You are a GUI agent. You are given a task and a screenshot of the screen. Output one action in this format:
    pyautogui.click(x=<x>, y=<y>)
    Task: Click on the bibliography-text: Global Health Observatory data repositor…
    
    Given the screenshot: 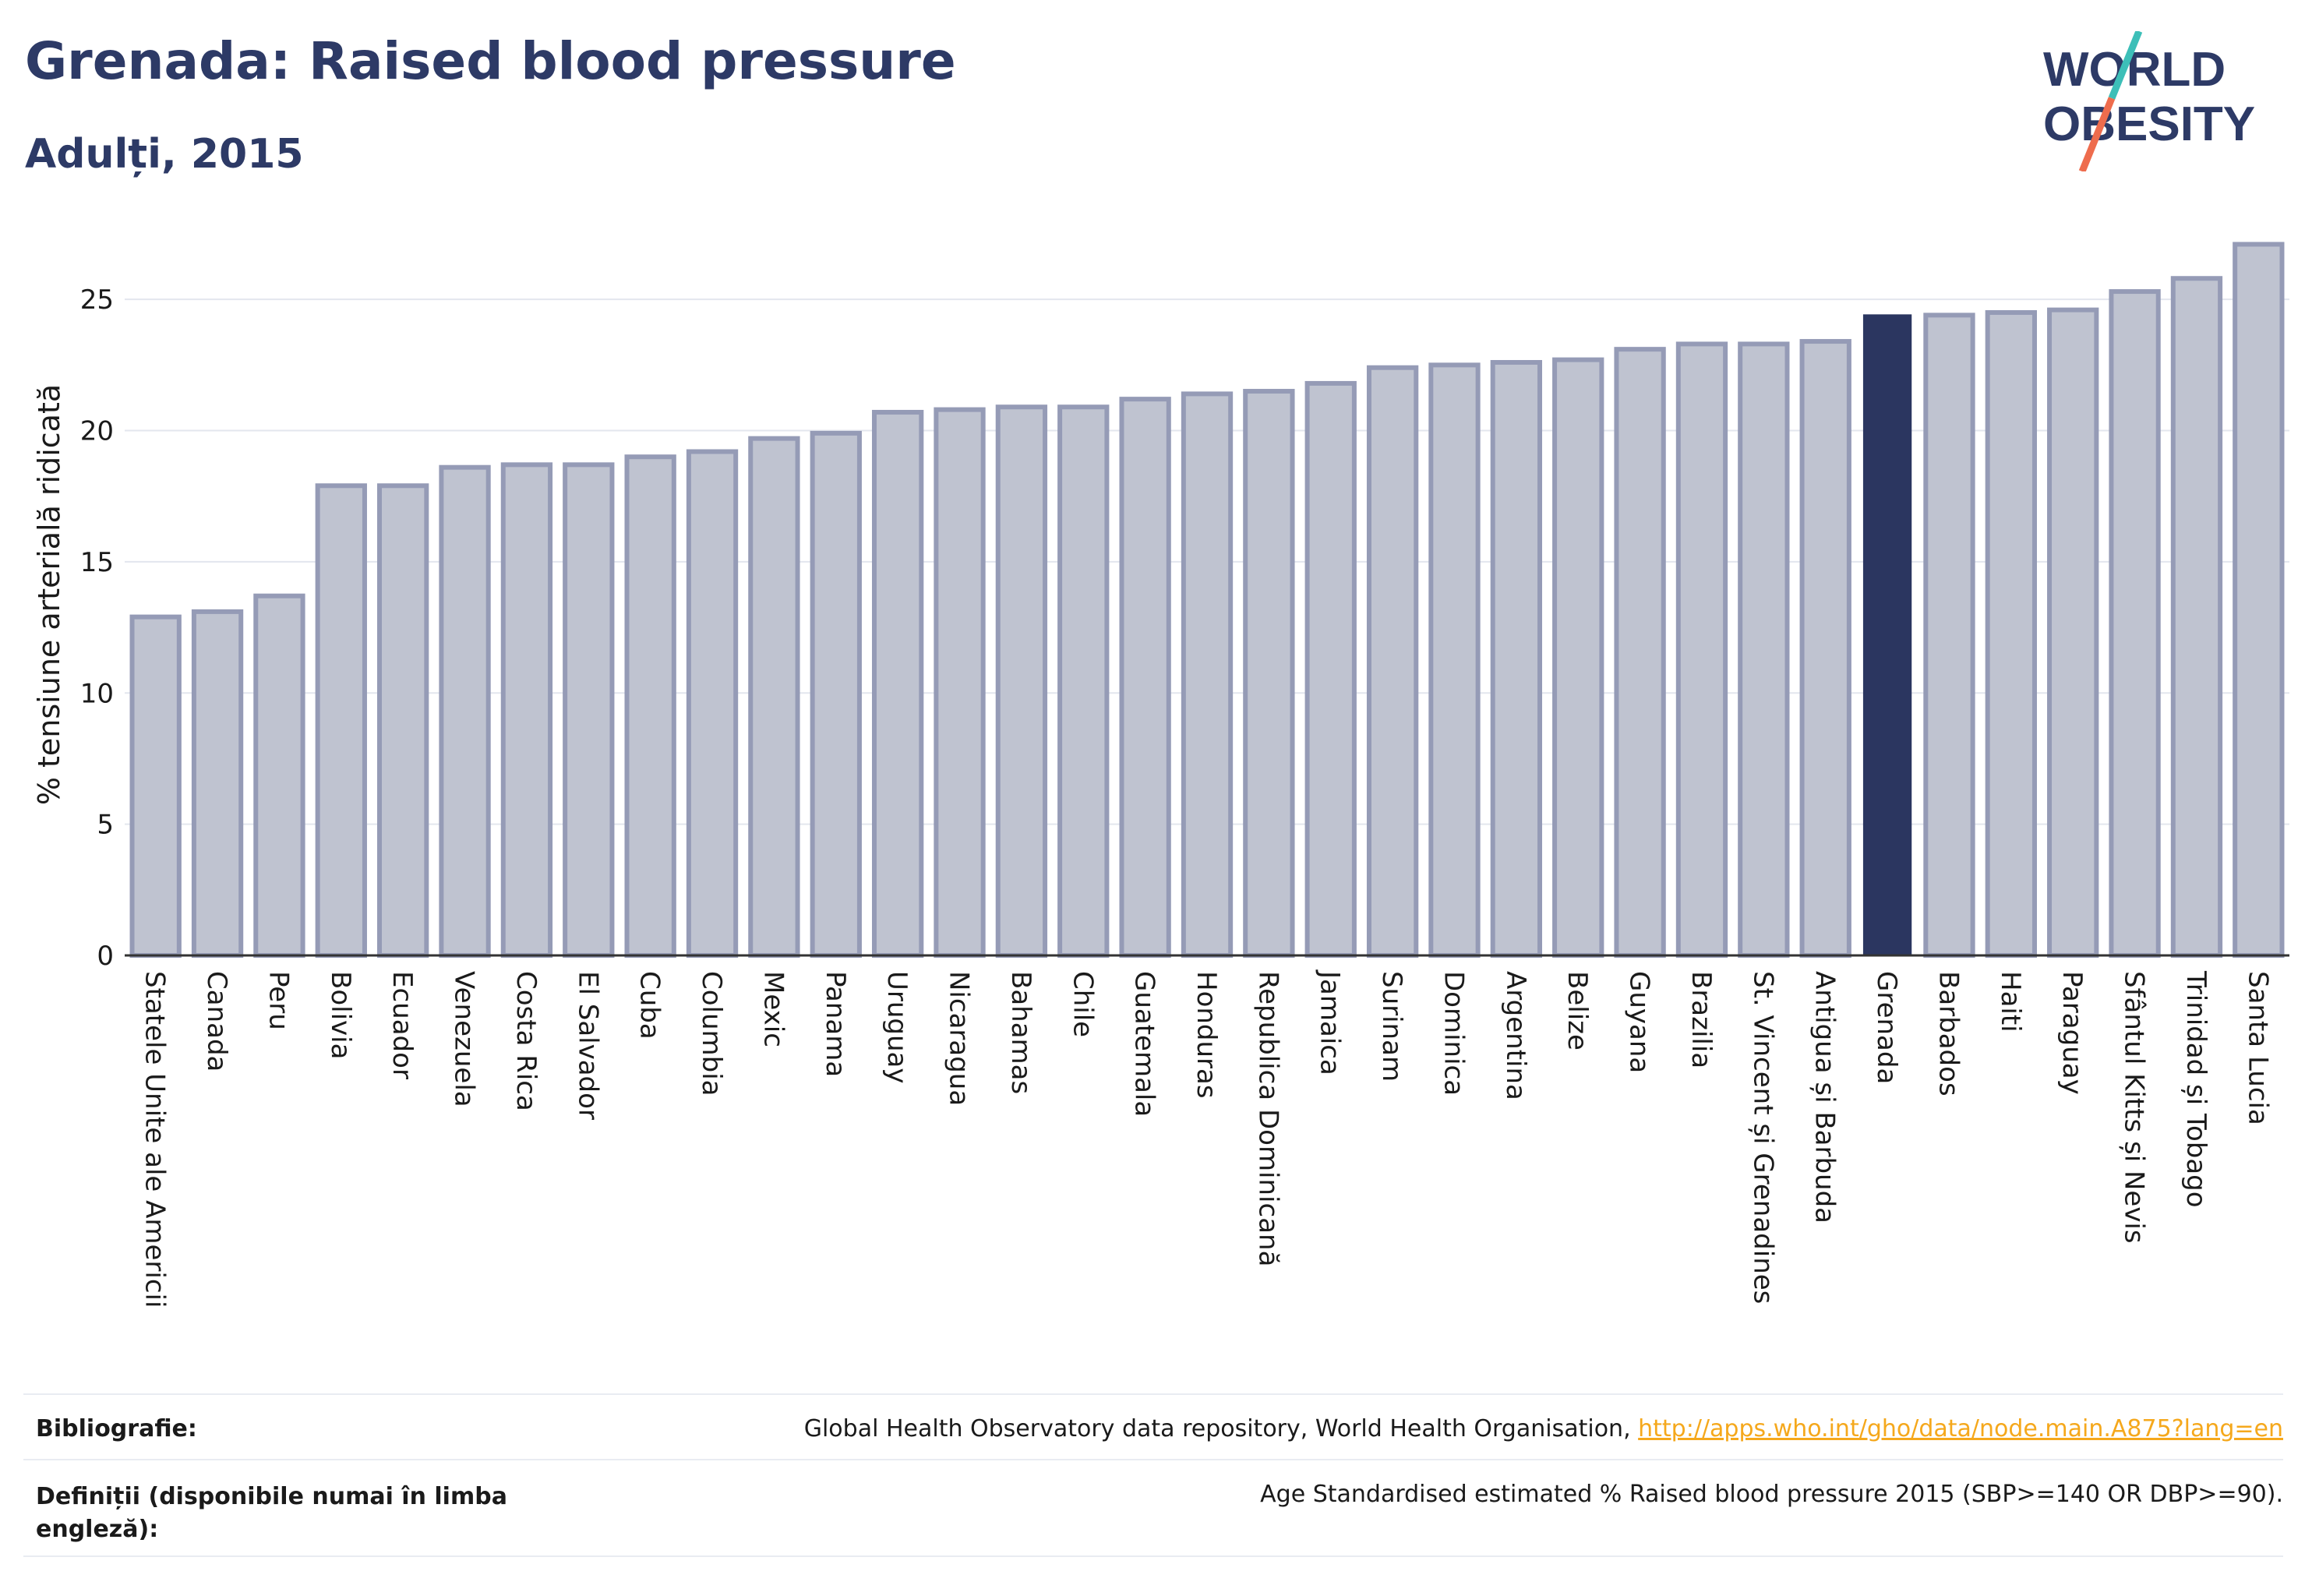 What is the action you would take?
    pyautogui.click(x=1221, y=1428)
    